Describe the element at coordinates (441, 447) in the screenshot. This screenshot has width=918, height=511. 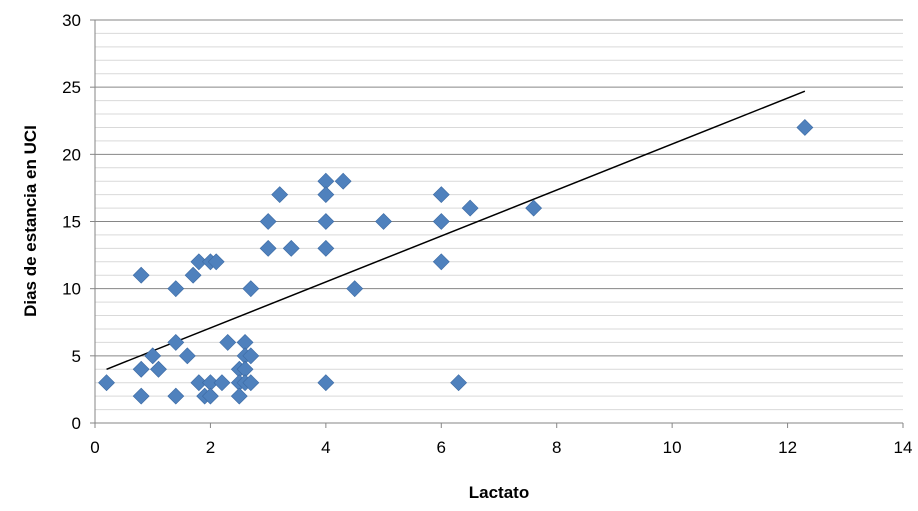
I see `x-tick-label: 6` at that location.